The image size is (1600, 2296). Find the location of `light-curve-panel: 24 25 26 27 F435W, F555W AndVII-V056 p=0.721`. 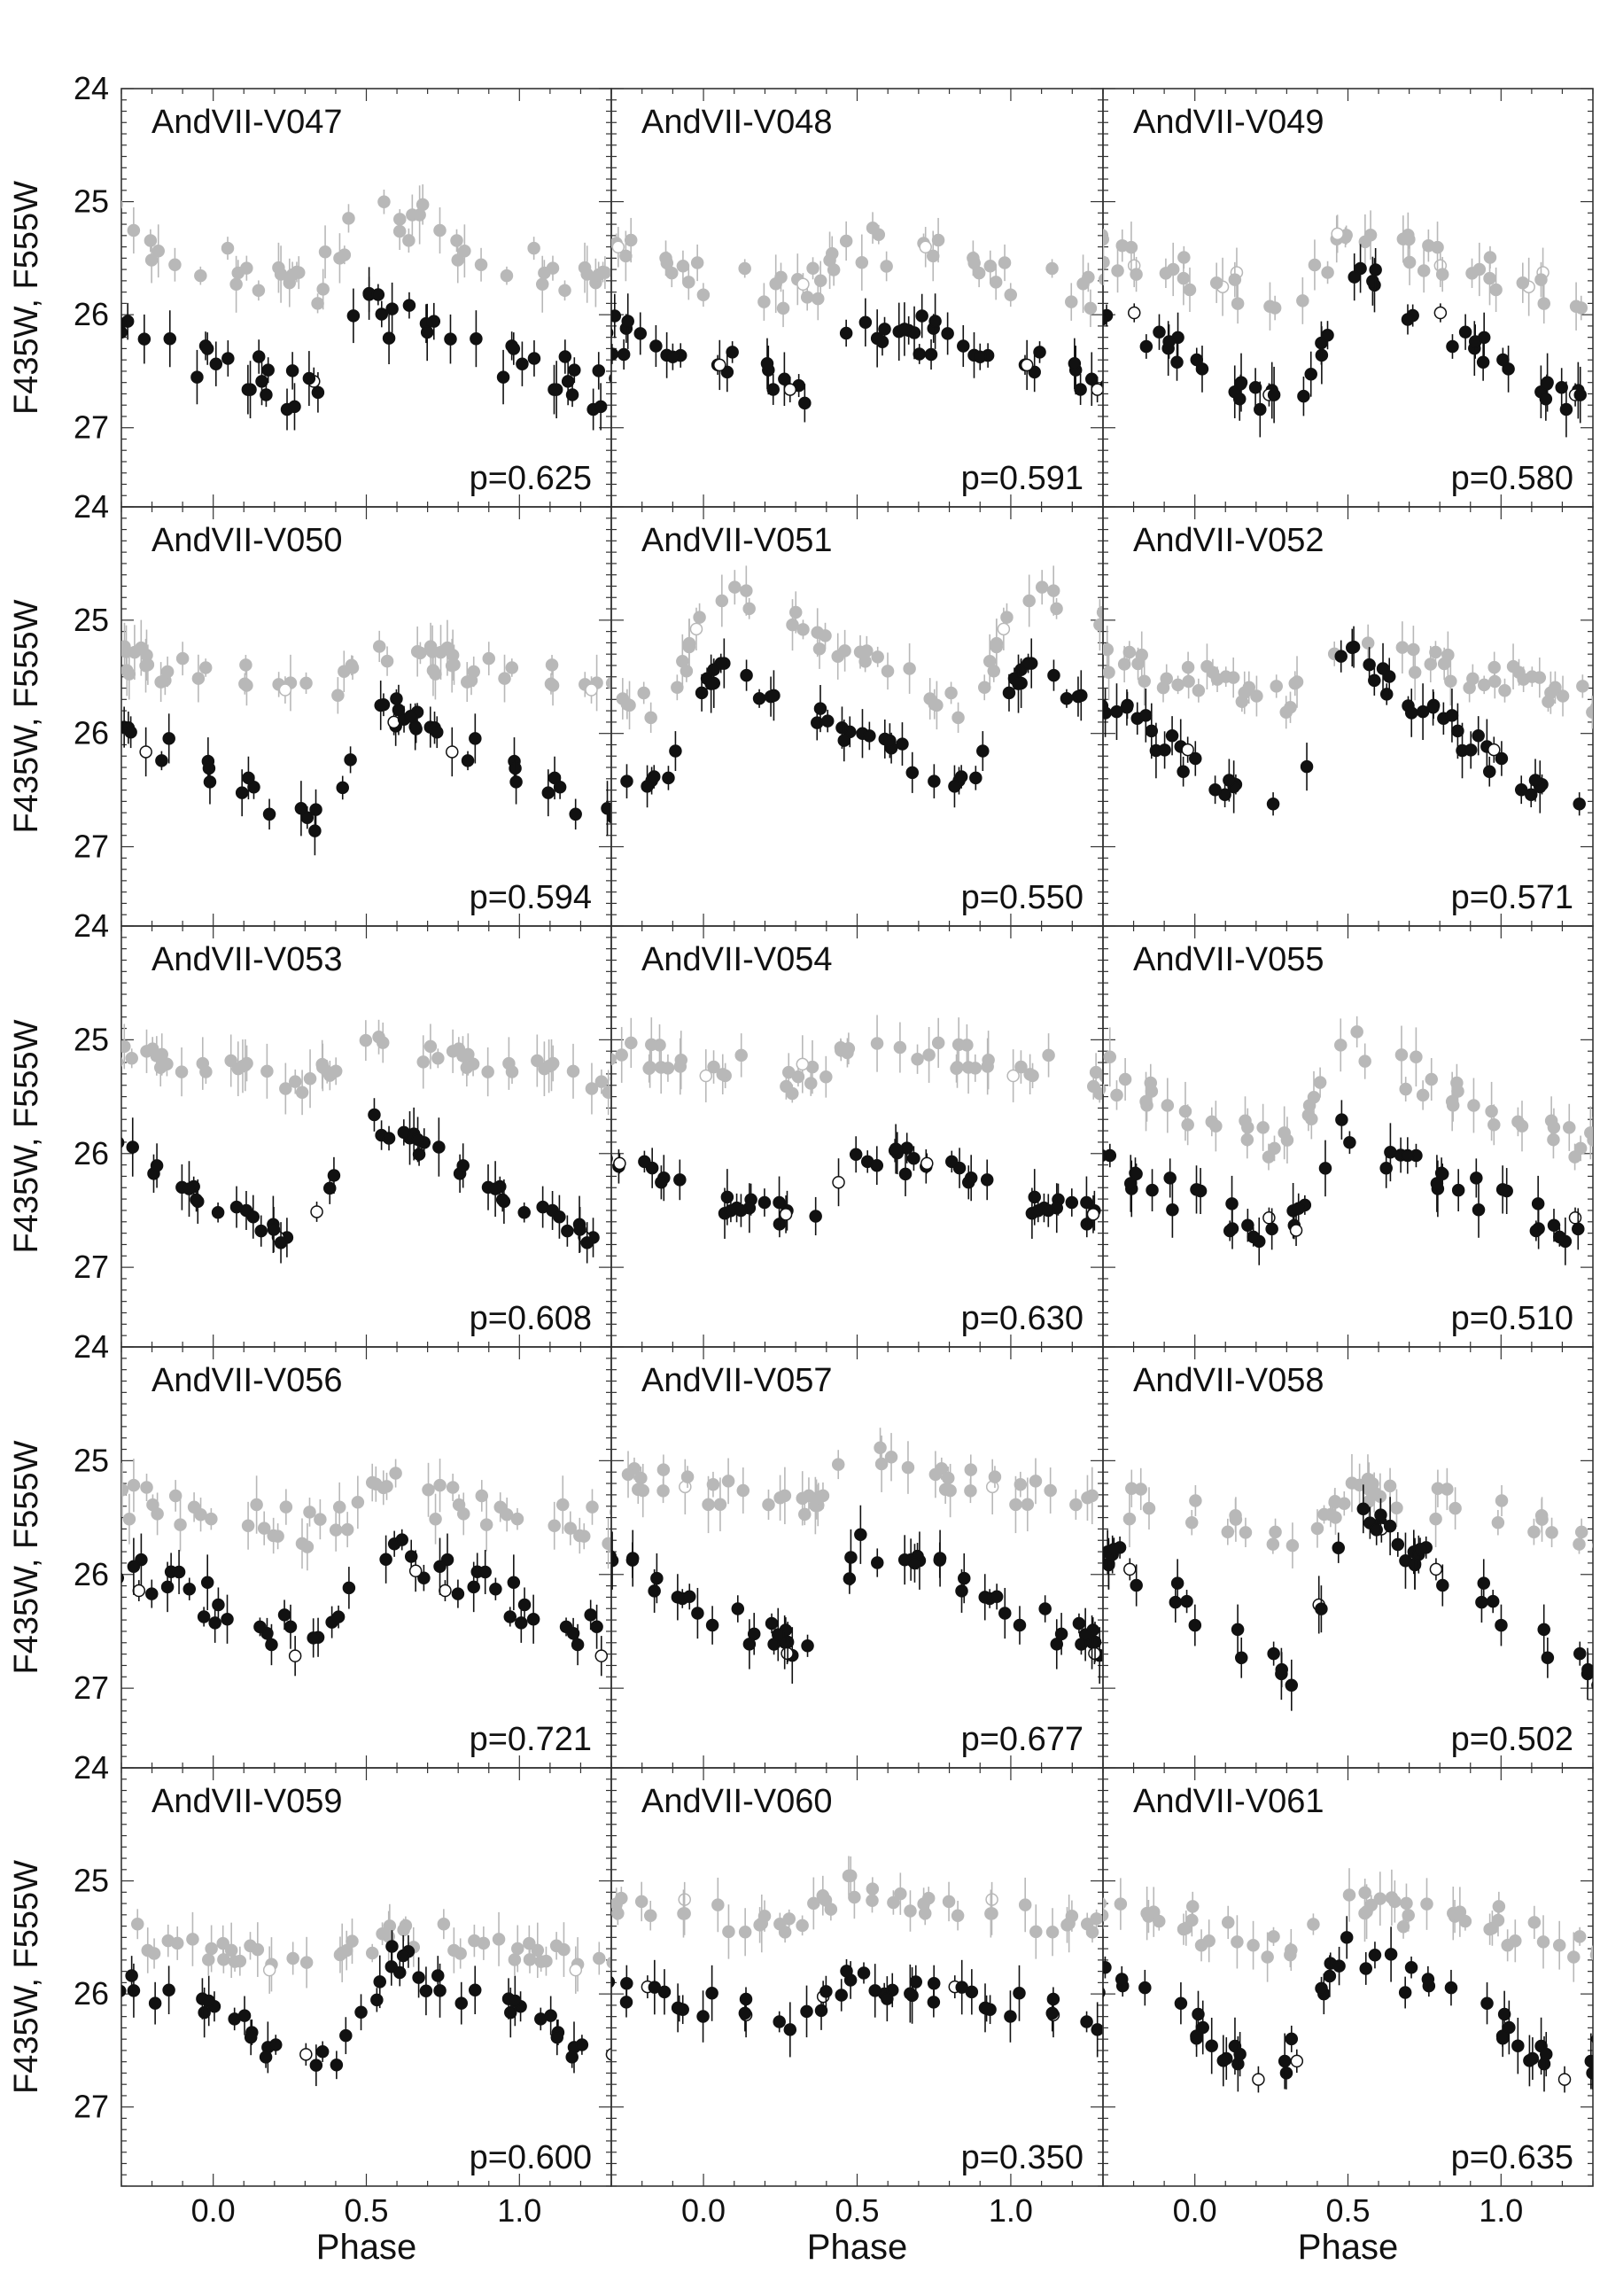

light-curve-panel: 24 25 26 27 F435W, F555W AndVII-V056 p=0.721 is located at coordinates (310, 1548).